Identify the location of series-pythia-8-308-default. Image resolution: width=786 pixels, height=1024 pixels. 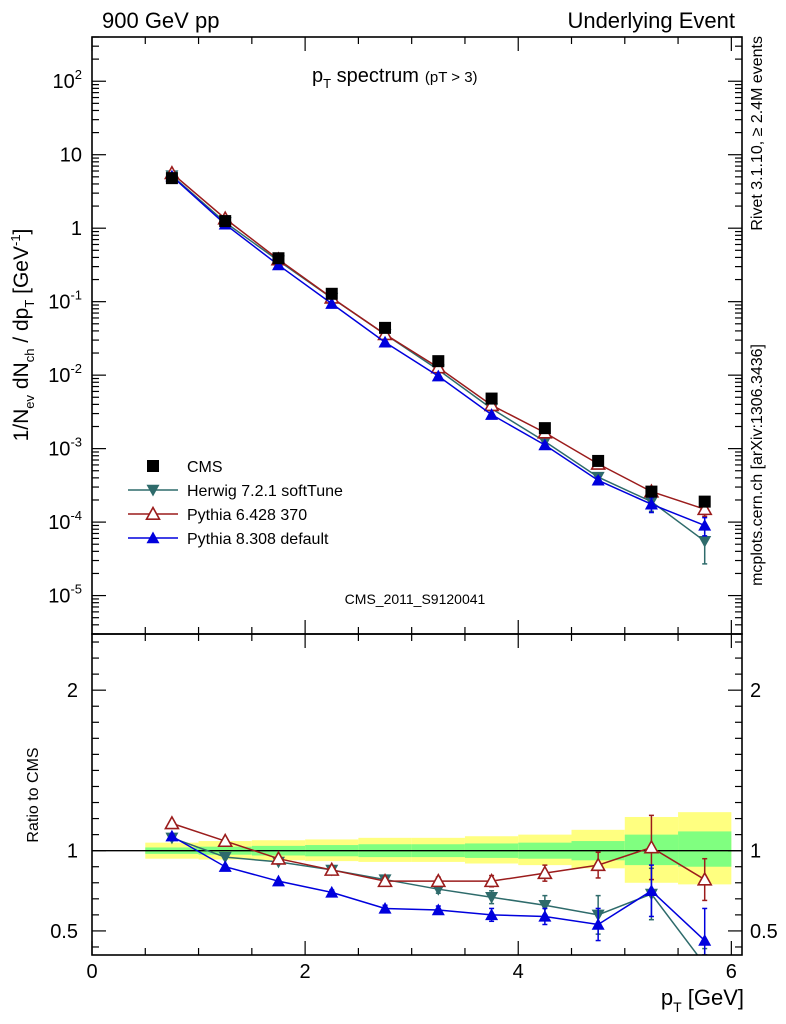
(438, 892).